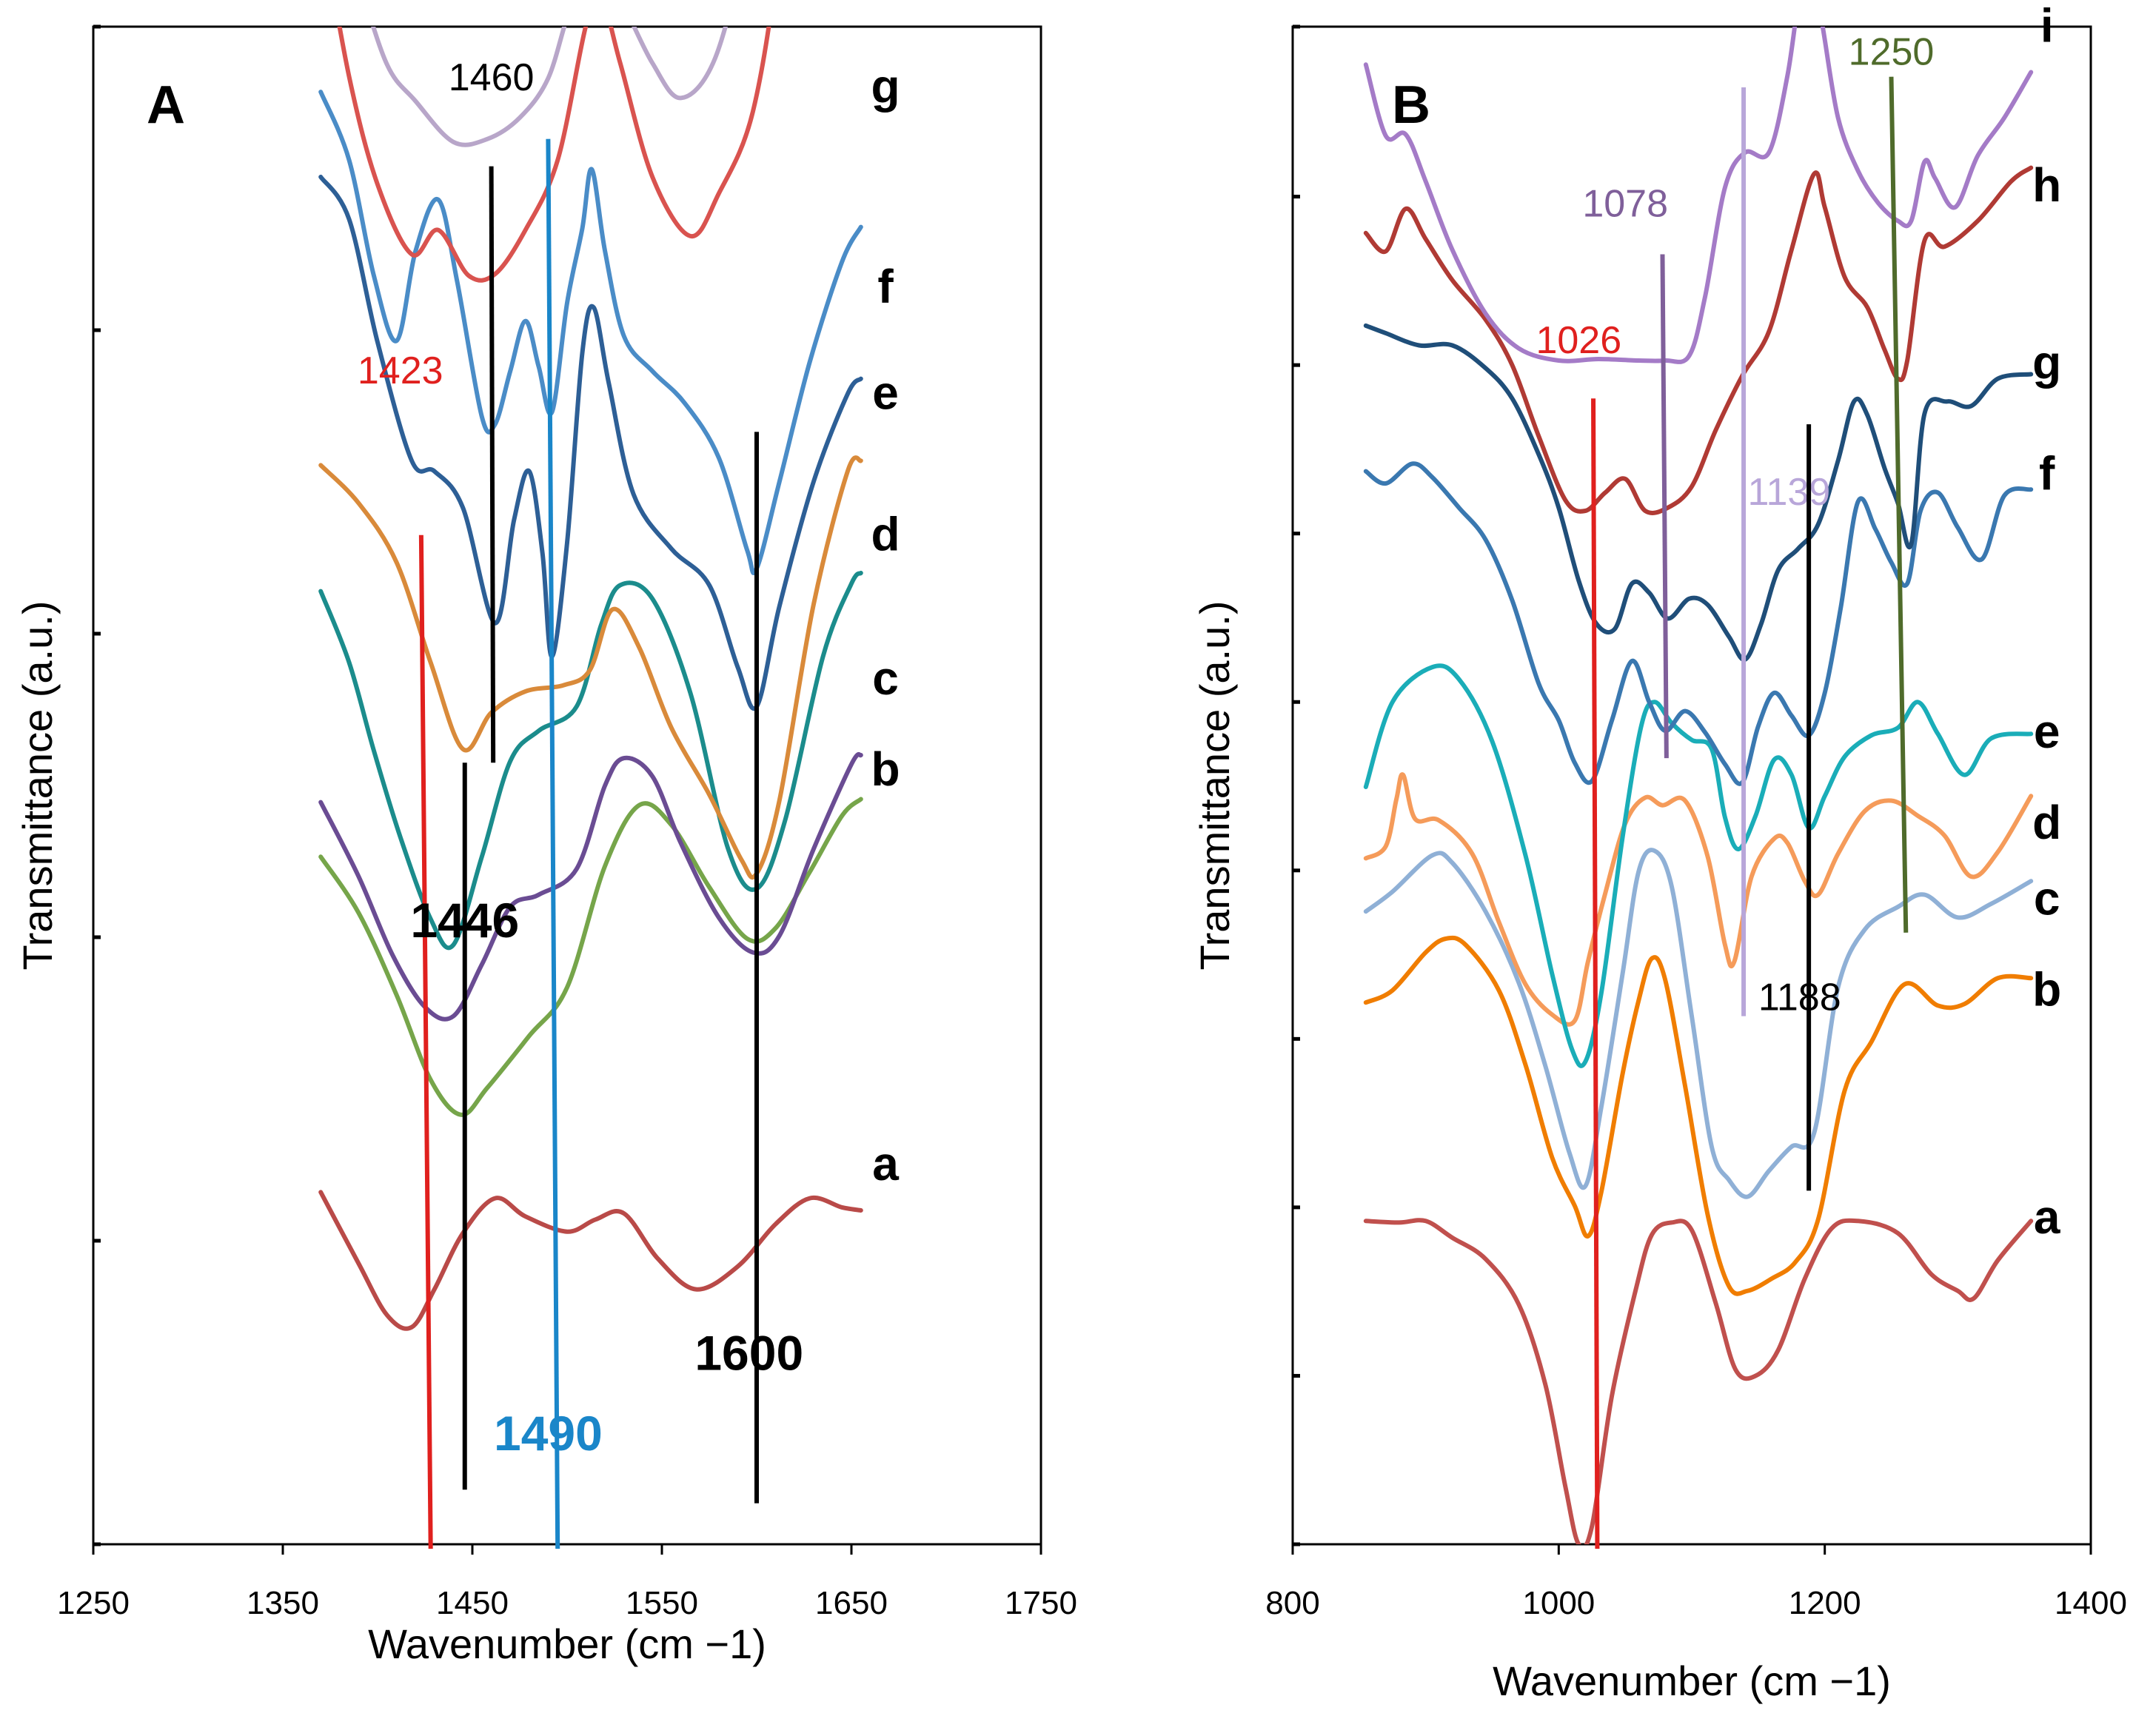  Describe the element at coordinates (1692, 1681) in the screenshot. I see `panel-b-x-axis-title: Wavenumber (cm −1)` at that location.